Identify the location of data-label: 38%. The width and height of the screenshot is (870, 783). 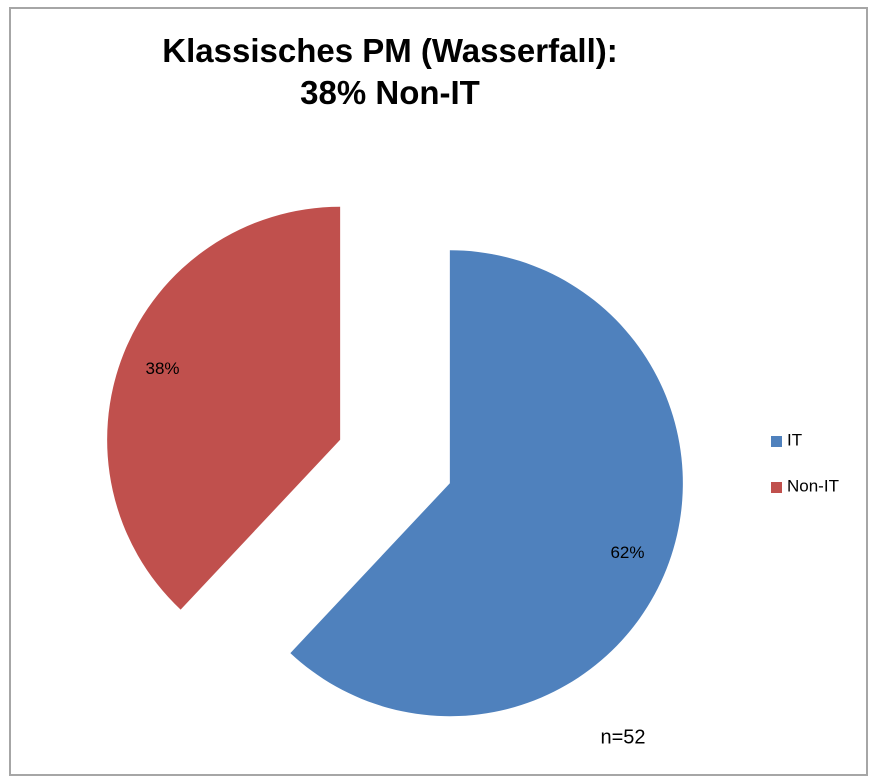
(162, 368).